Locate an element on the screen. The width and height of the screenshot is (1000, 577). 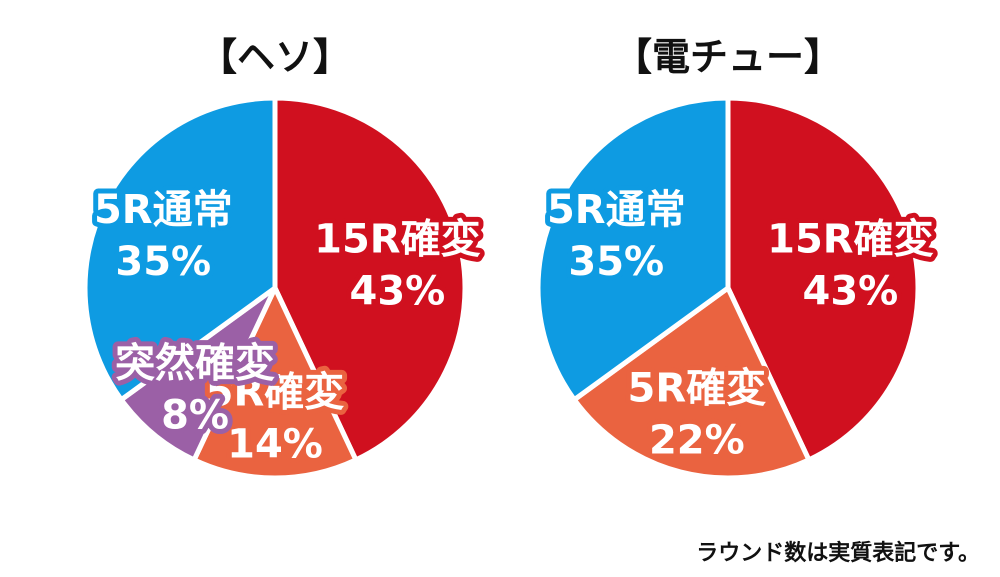
slice-label-group: 5R確変 14% is located at coordinates (275, 418).